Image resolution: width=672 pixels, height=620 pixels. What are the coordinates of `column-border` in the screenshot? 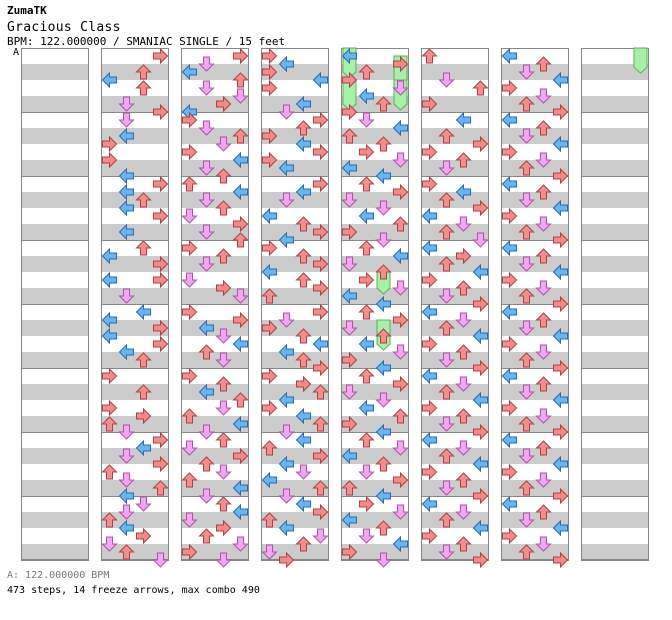 It's located at (535, 304).